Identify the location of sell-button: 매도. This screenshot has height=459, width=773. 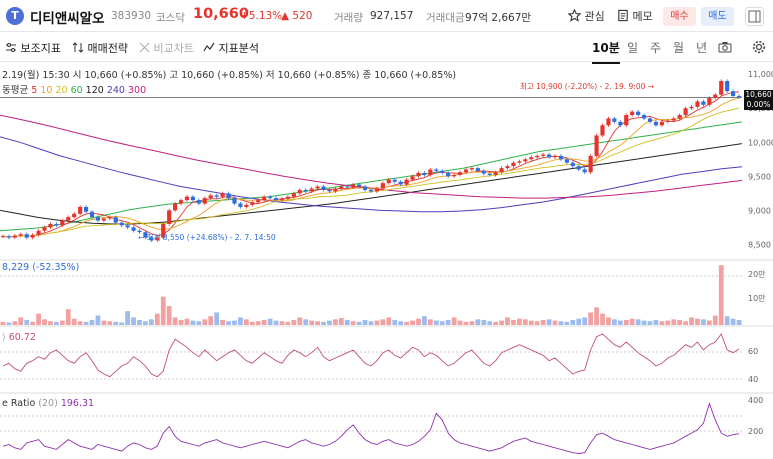
(717, 16).